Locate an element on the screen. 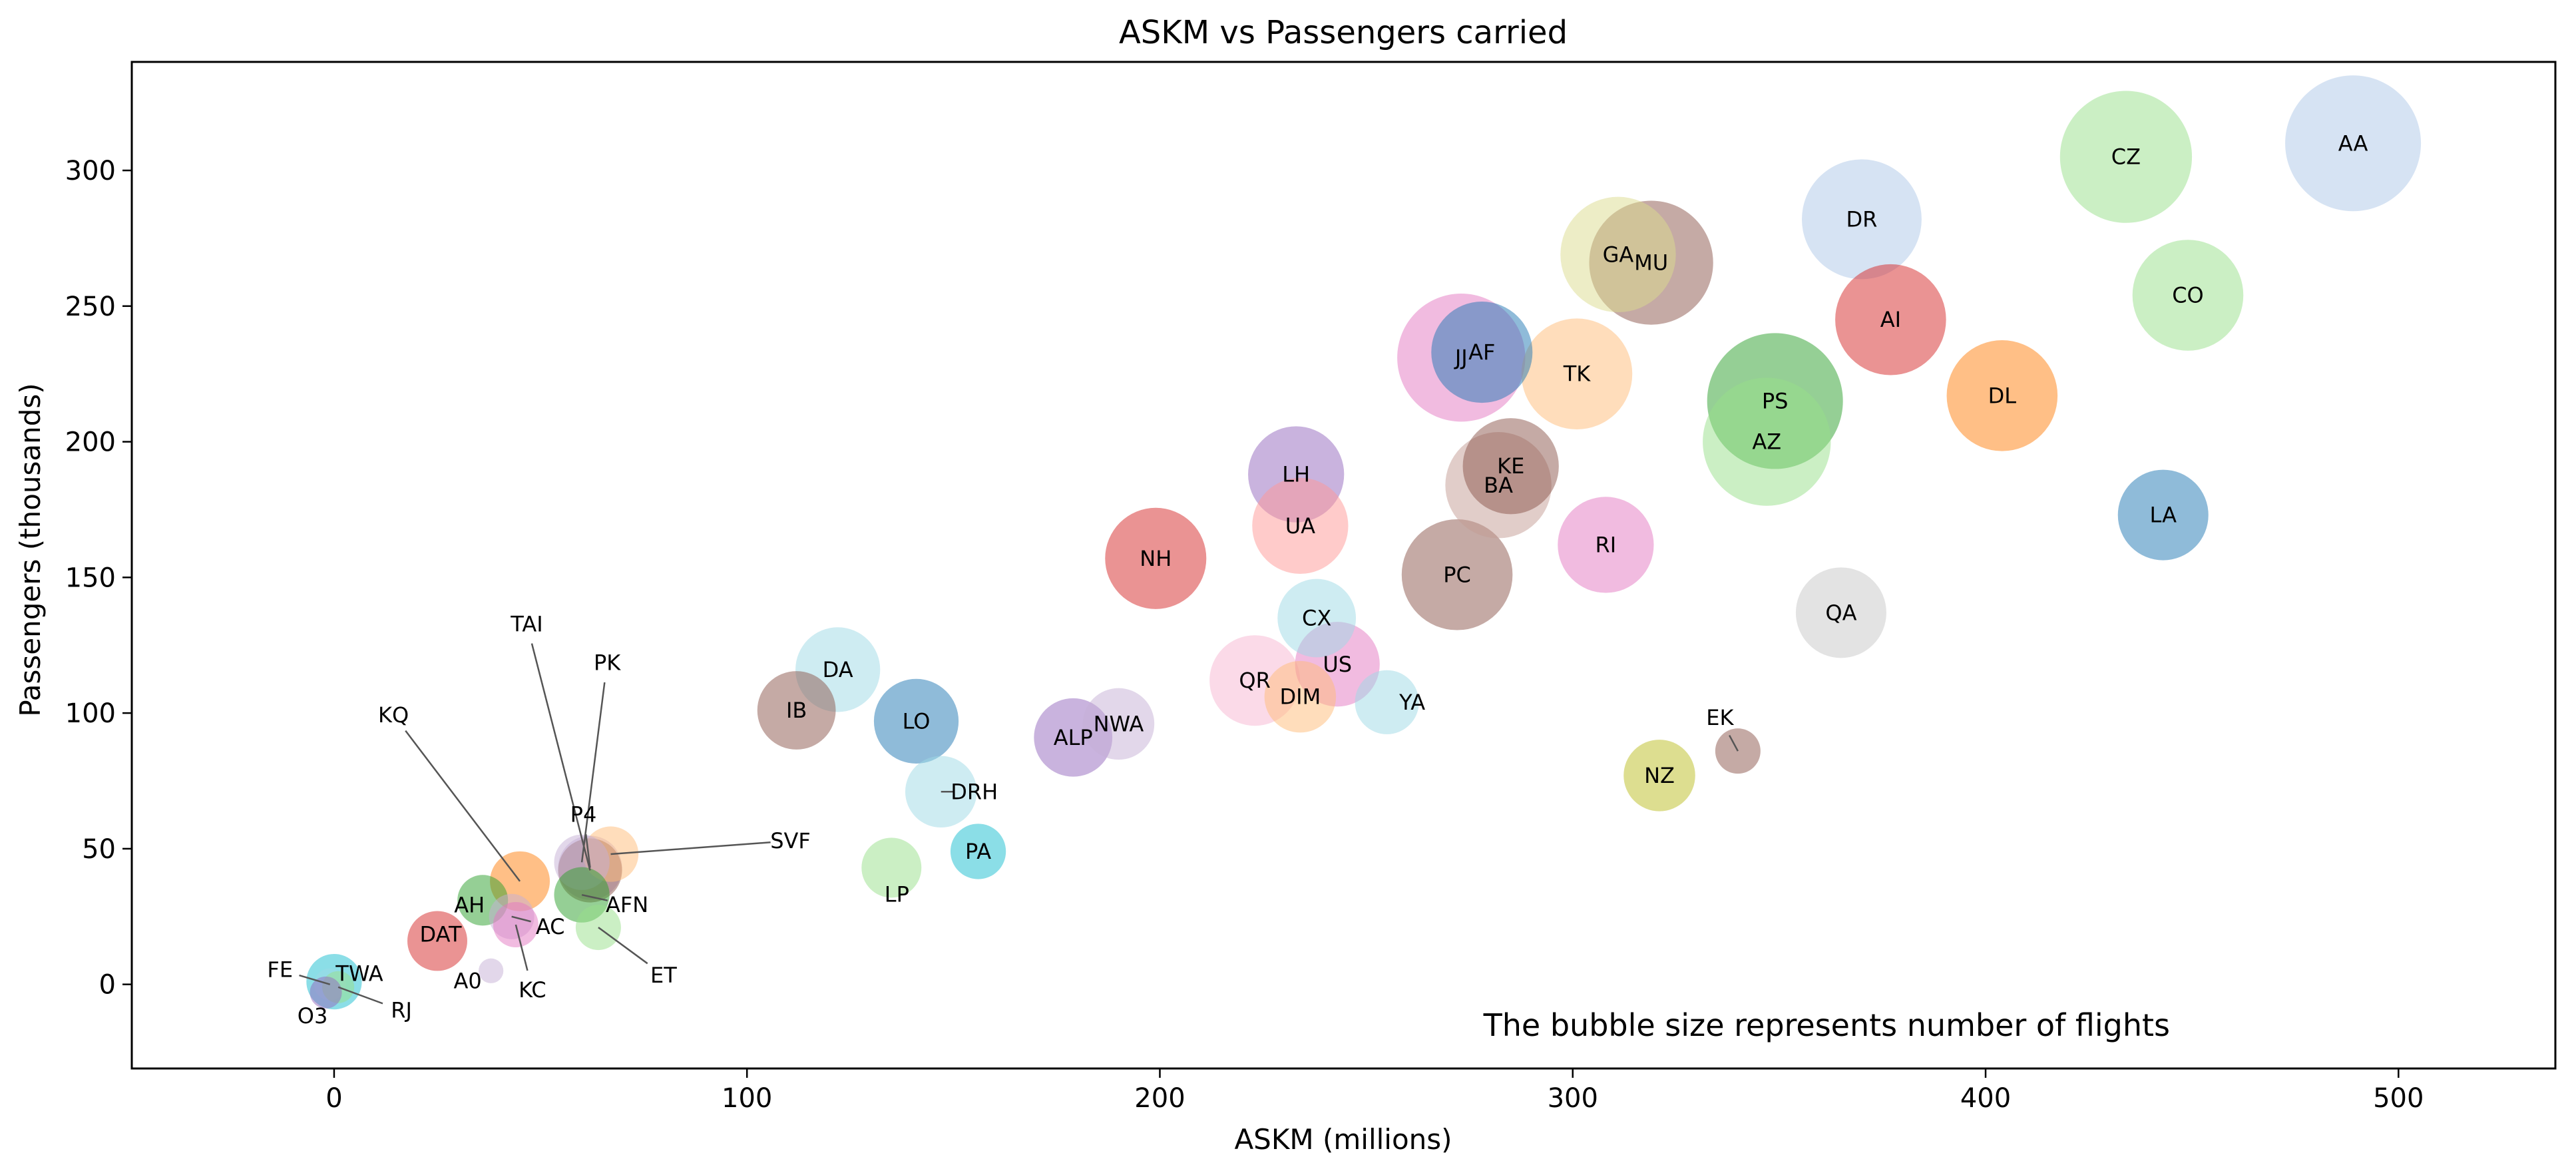 The image size is (2576, 1175). bubble-label: AI is located at coordinates (1890, 319).